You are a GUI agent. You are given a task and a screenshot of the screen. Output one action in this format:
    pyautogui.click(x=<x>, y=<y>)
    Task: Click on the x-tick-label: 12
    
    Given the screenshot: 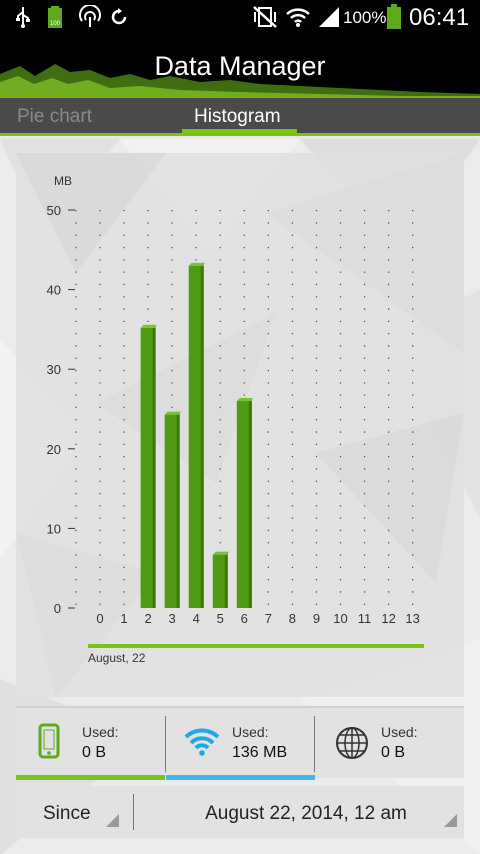 What is the action you would take?
    pyautogui.click(x=388, y=618)
    